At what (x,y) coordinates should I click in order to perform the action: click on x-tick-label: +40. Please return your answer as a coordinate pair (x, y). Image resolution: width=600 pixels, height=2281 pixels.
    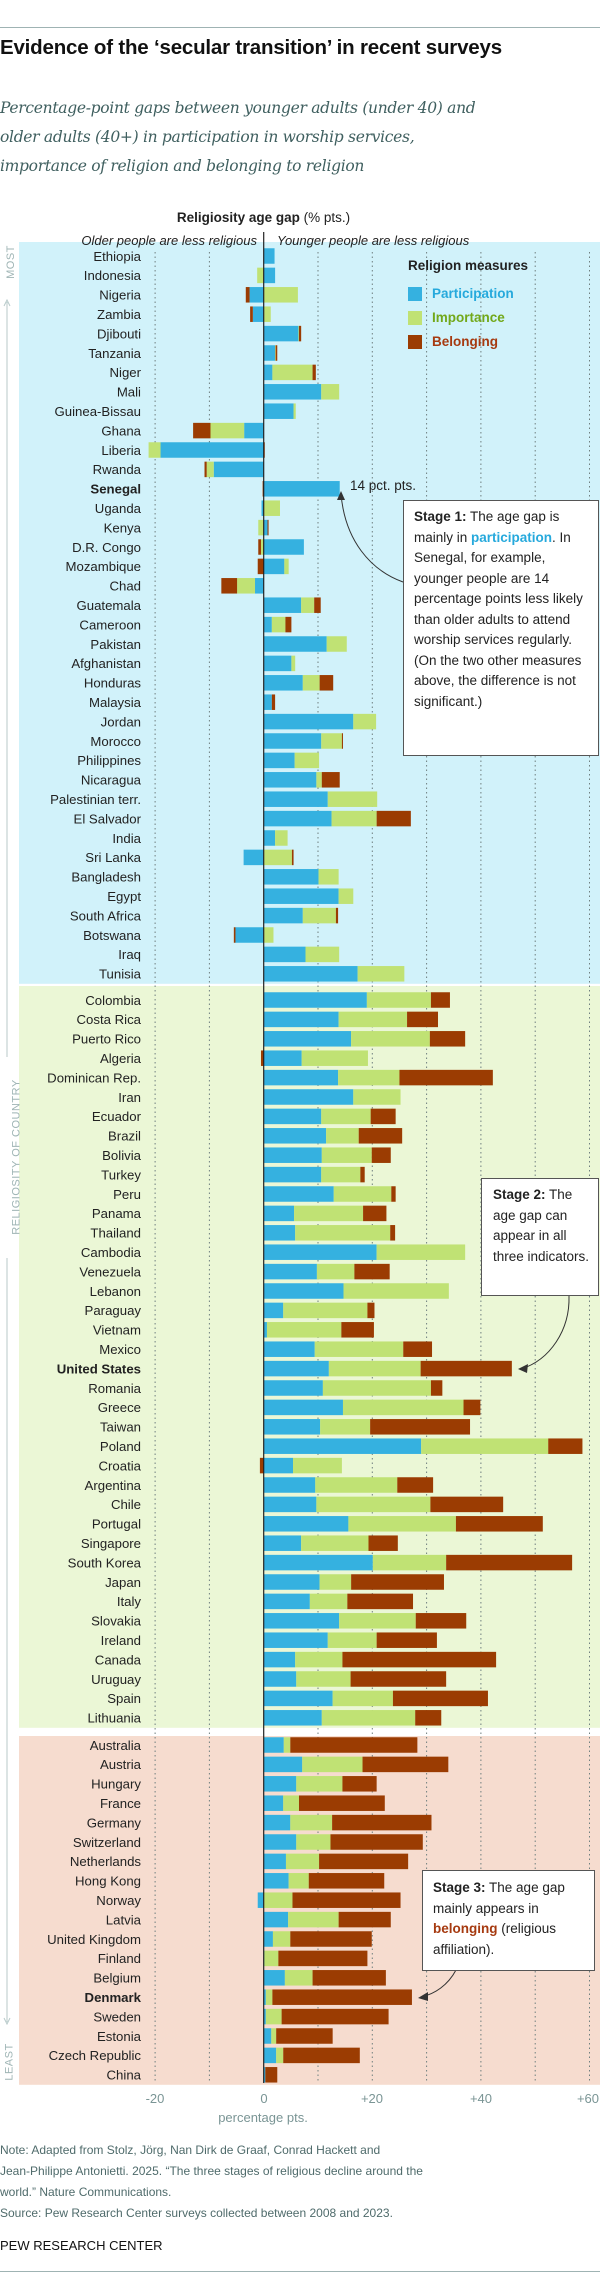
    Looking at the image, I should click on (481, 2098).